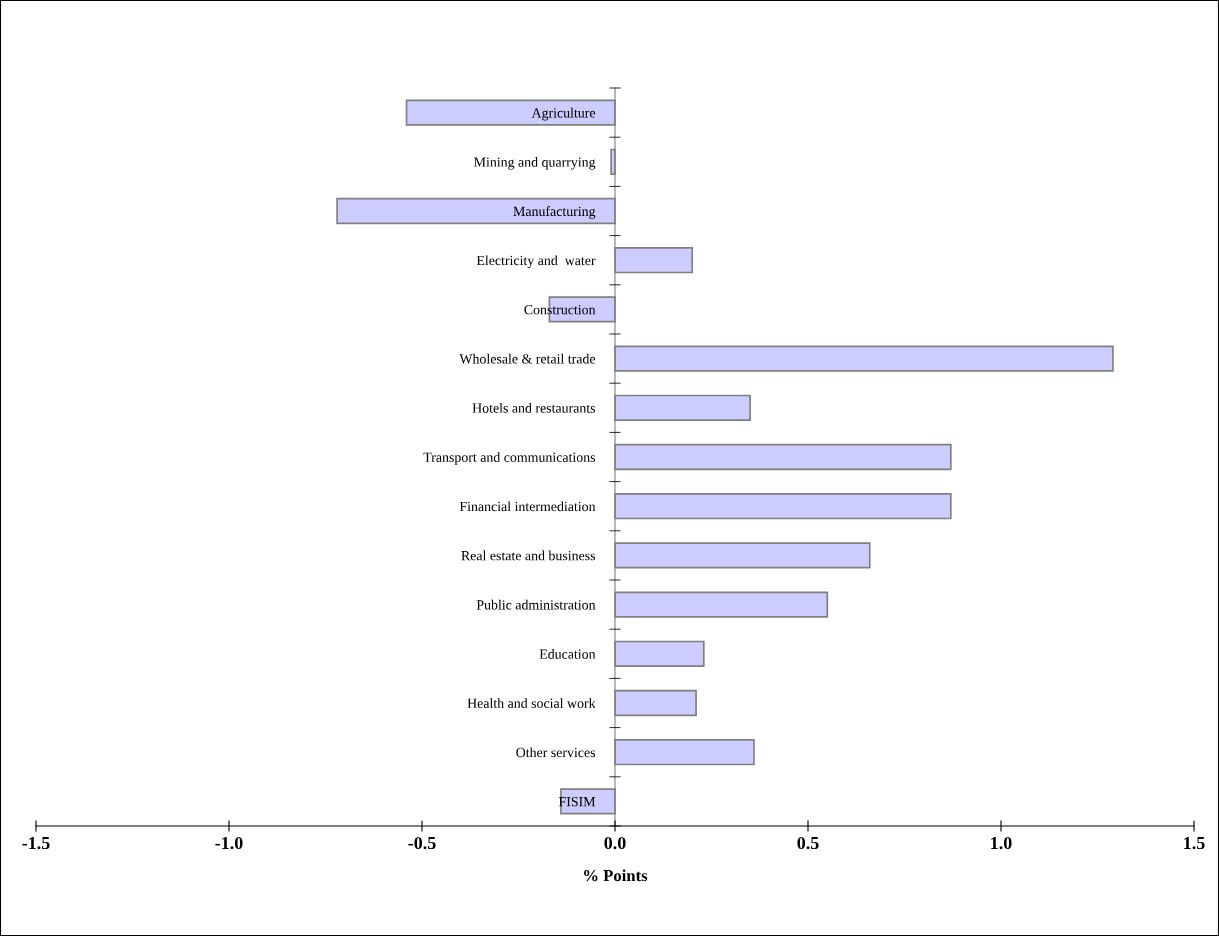 The height and width of the screenshot is (936, 1219). Describe the element at coordinates (536, 604) in the screenshot. I see `y-tick-label: Public administration` at that location.